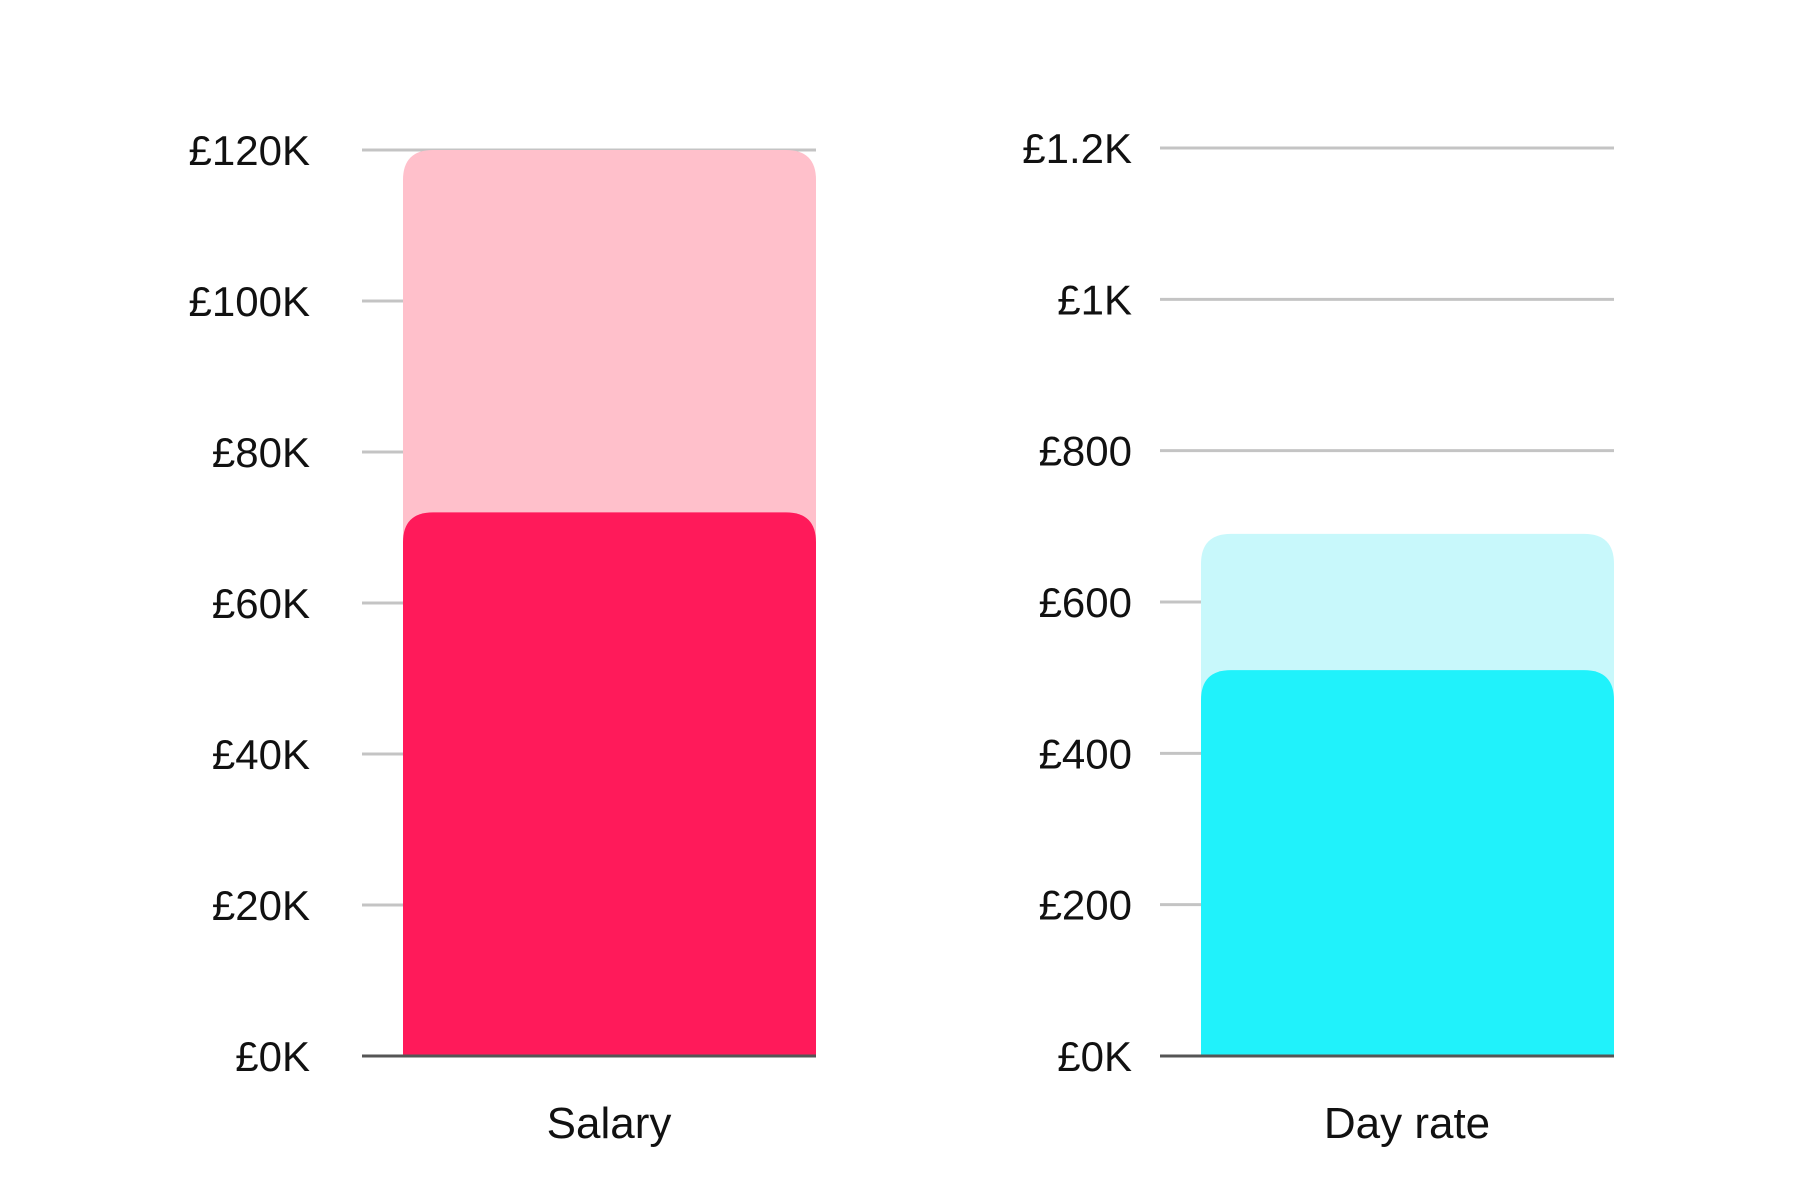 Image resolution: width=1800 pixels, height=1200 pixels. I want to click on y-tick-label: £600, so click(1085, 602).